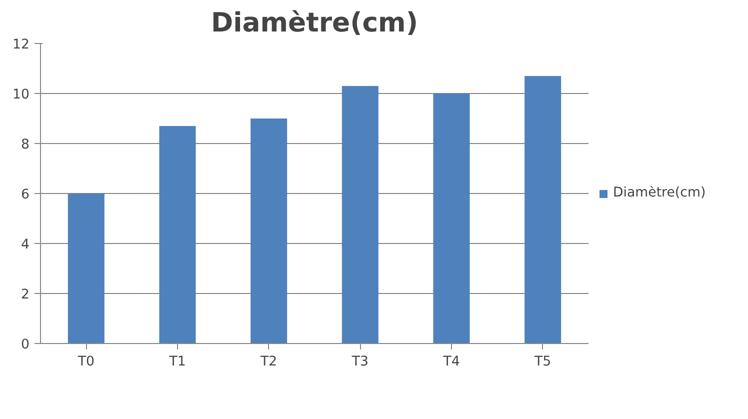  Describe the element at coordinates (25, 295) in the screenshot. I see `y-tick-label: 2` at that location.